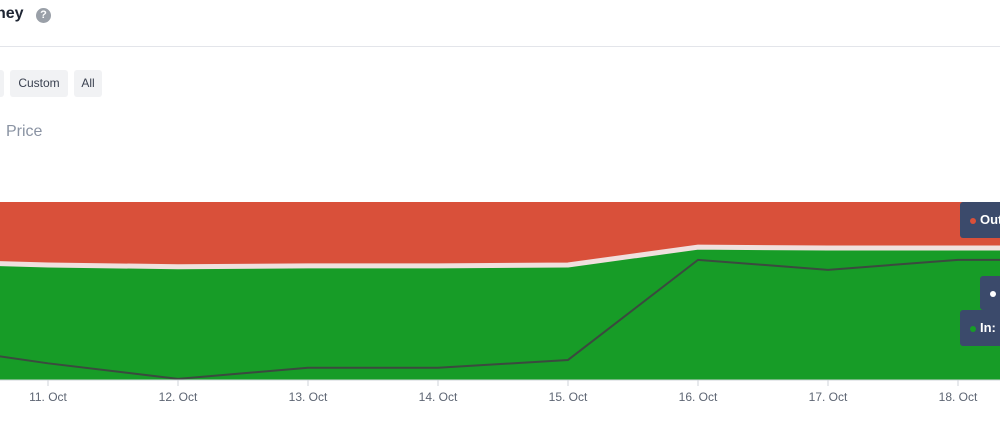  Describe the element at coordinates (500, 23) in the screenshot. I see `title-bar: ney ?` at that location.